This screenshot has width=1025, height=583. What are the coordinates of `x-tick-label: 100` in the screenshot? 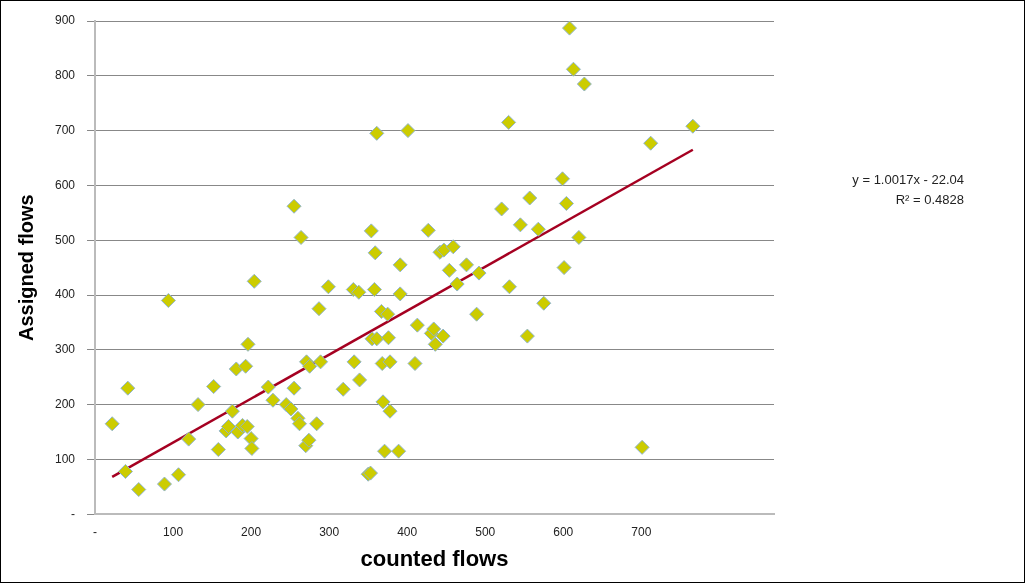 It's located at (173, 531).